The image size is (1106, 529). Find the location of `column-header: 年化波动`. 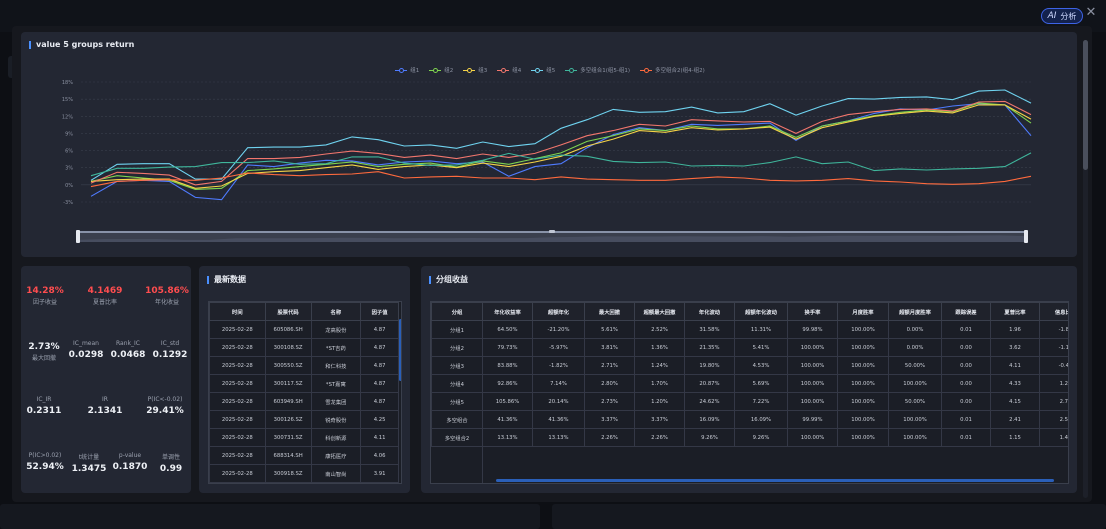

column-header: 年化波动 is located at coordinates (709, 311).